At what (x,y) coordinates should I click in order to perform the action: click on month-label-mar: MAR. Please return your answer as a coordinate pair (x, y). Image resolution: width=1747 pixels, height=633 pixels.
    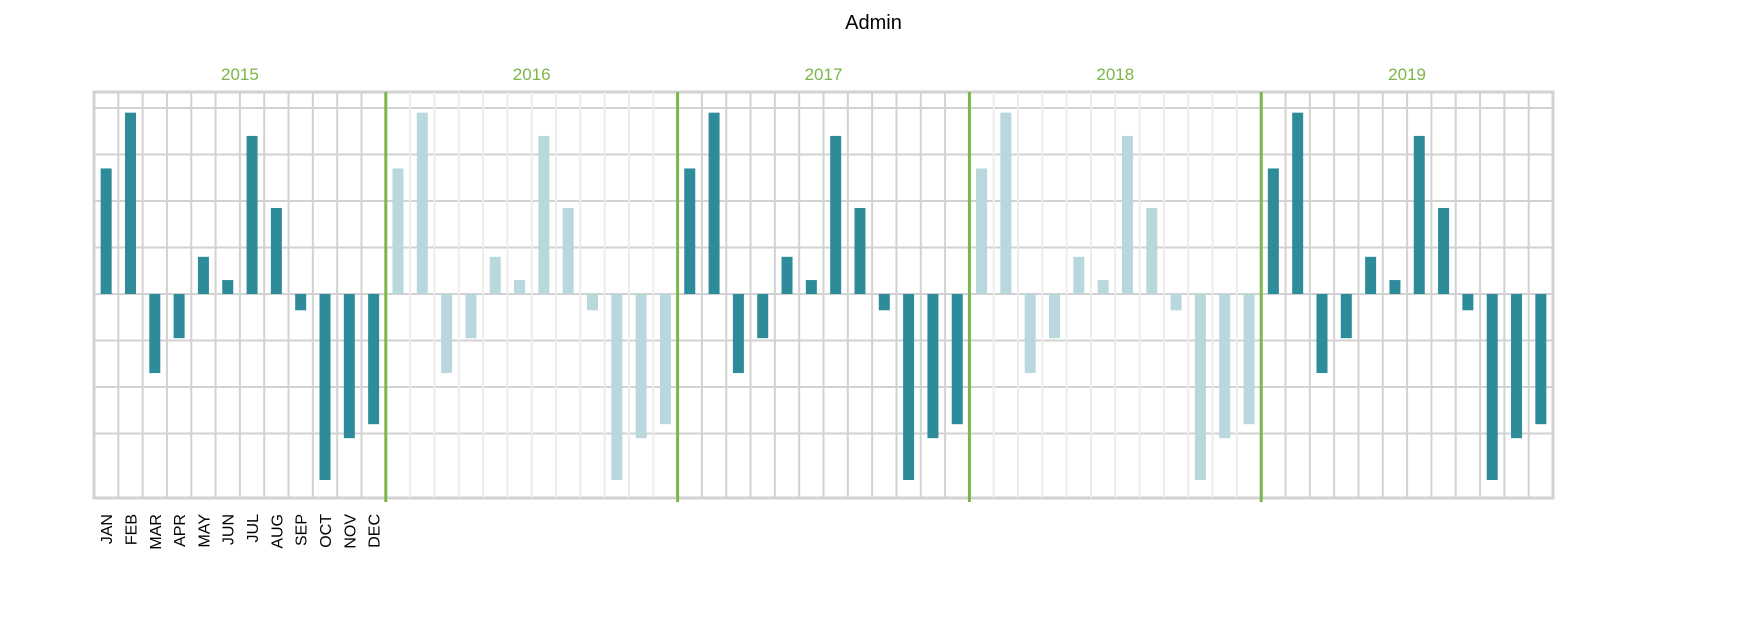
    Looking at the image, I should click on (156, 532).